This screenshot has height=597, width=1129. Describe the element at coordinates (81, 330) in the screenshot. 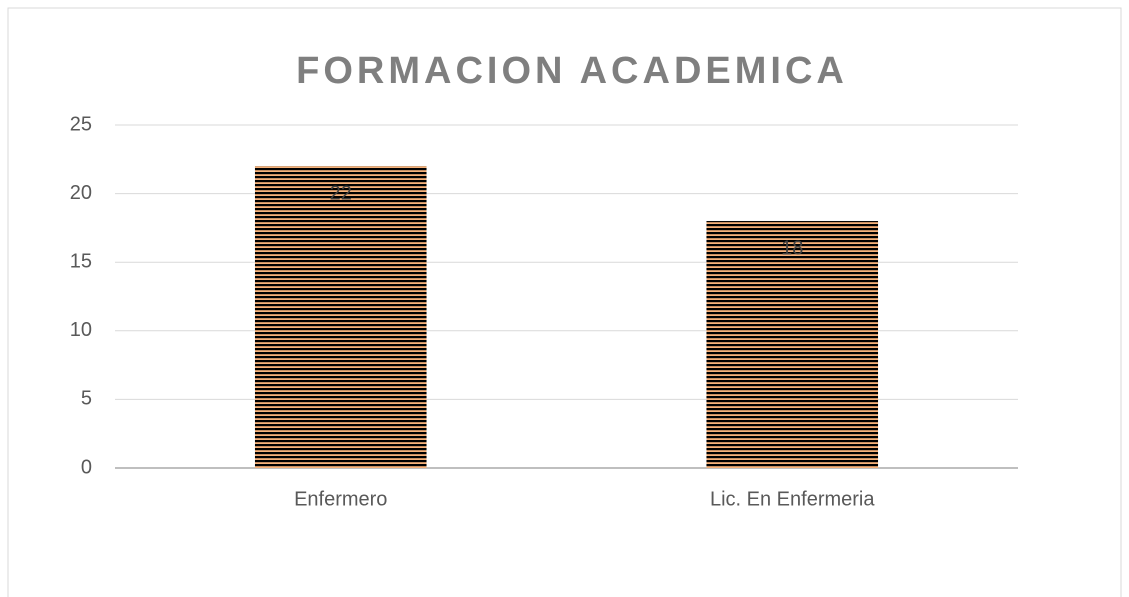

I see `y-tick-label: 10` at that location.